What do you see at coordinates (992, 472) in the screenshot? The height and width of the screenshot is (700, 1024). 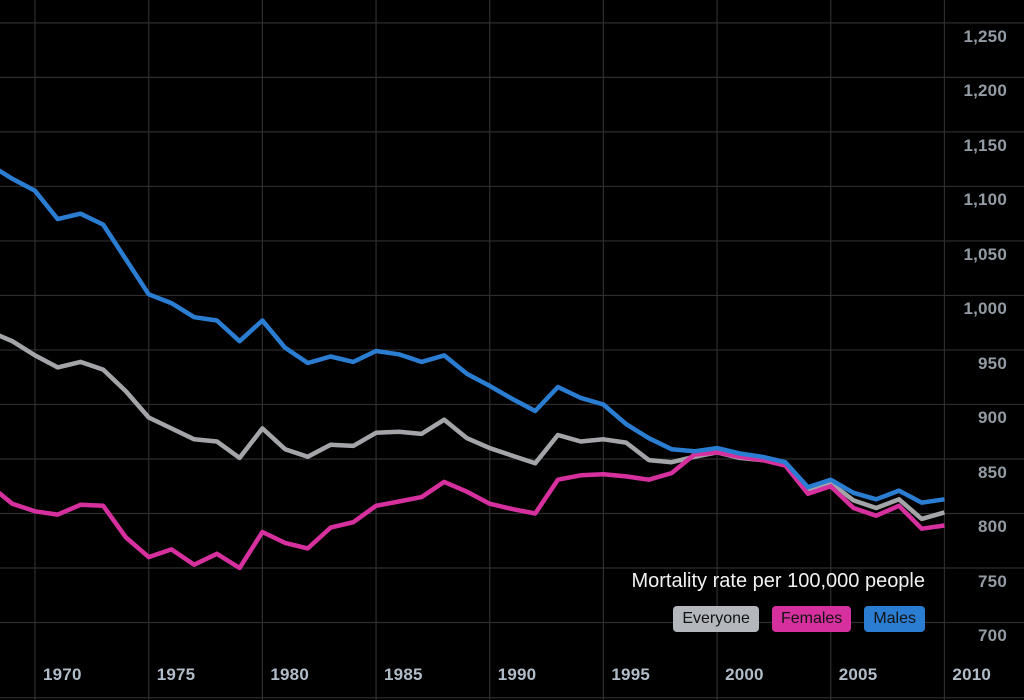 I see `y-axis-tick-label: 850` at bounding box center [992, 472].